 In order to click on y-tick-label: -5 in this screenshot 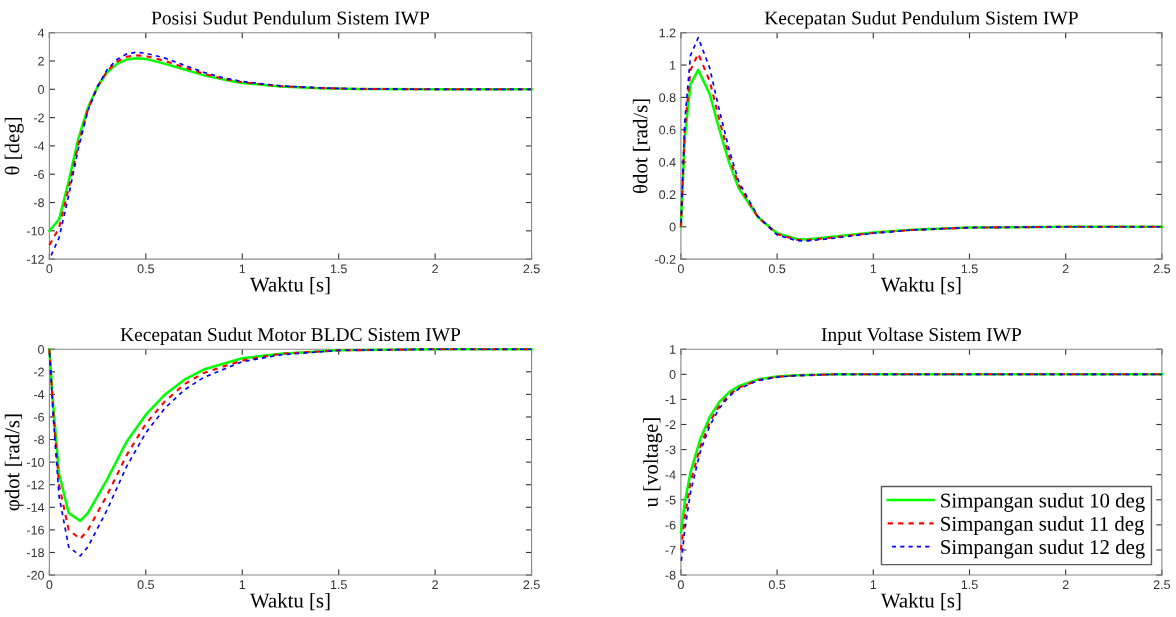, I will do `click(670, 500)`.